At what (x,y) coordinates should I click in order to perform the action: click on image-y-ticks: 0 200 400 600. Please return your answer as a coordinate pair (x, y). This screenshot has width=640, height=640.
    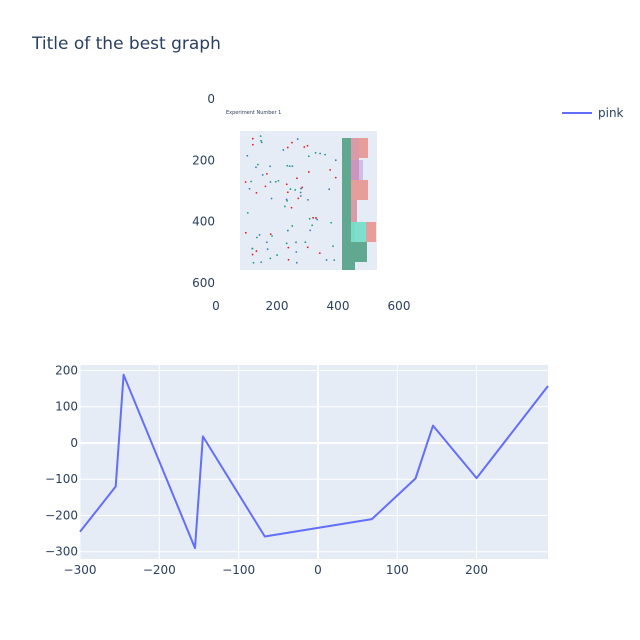
    Looking at the image, I should click on (203, 191).